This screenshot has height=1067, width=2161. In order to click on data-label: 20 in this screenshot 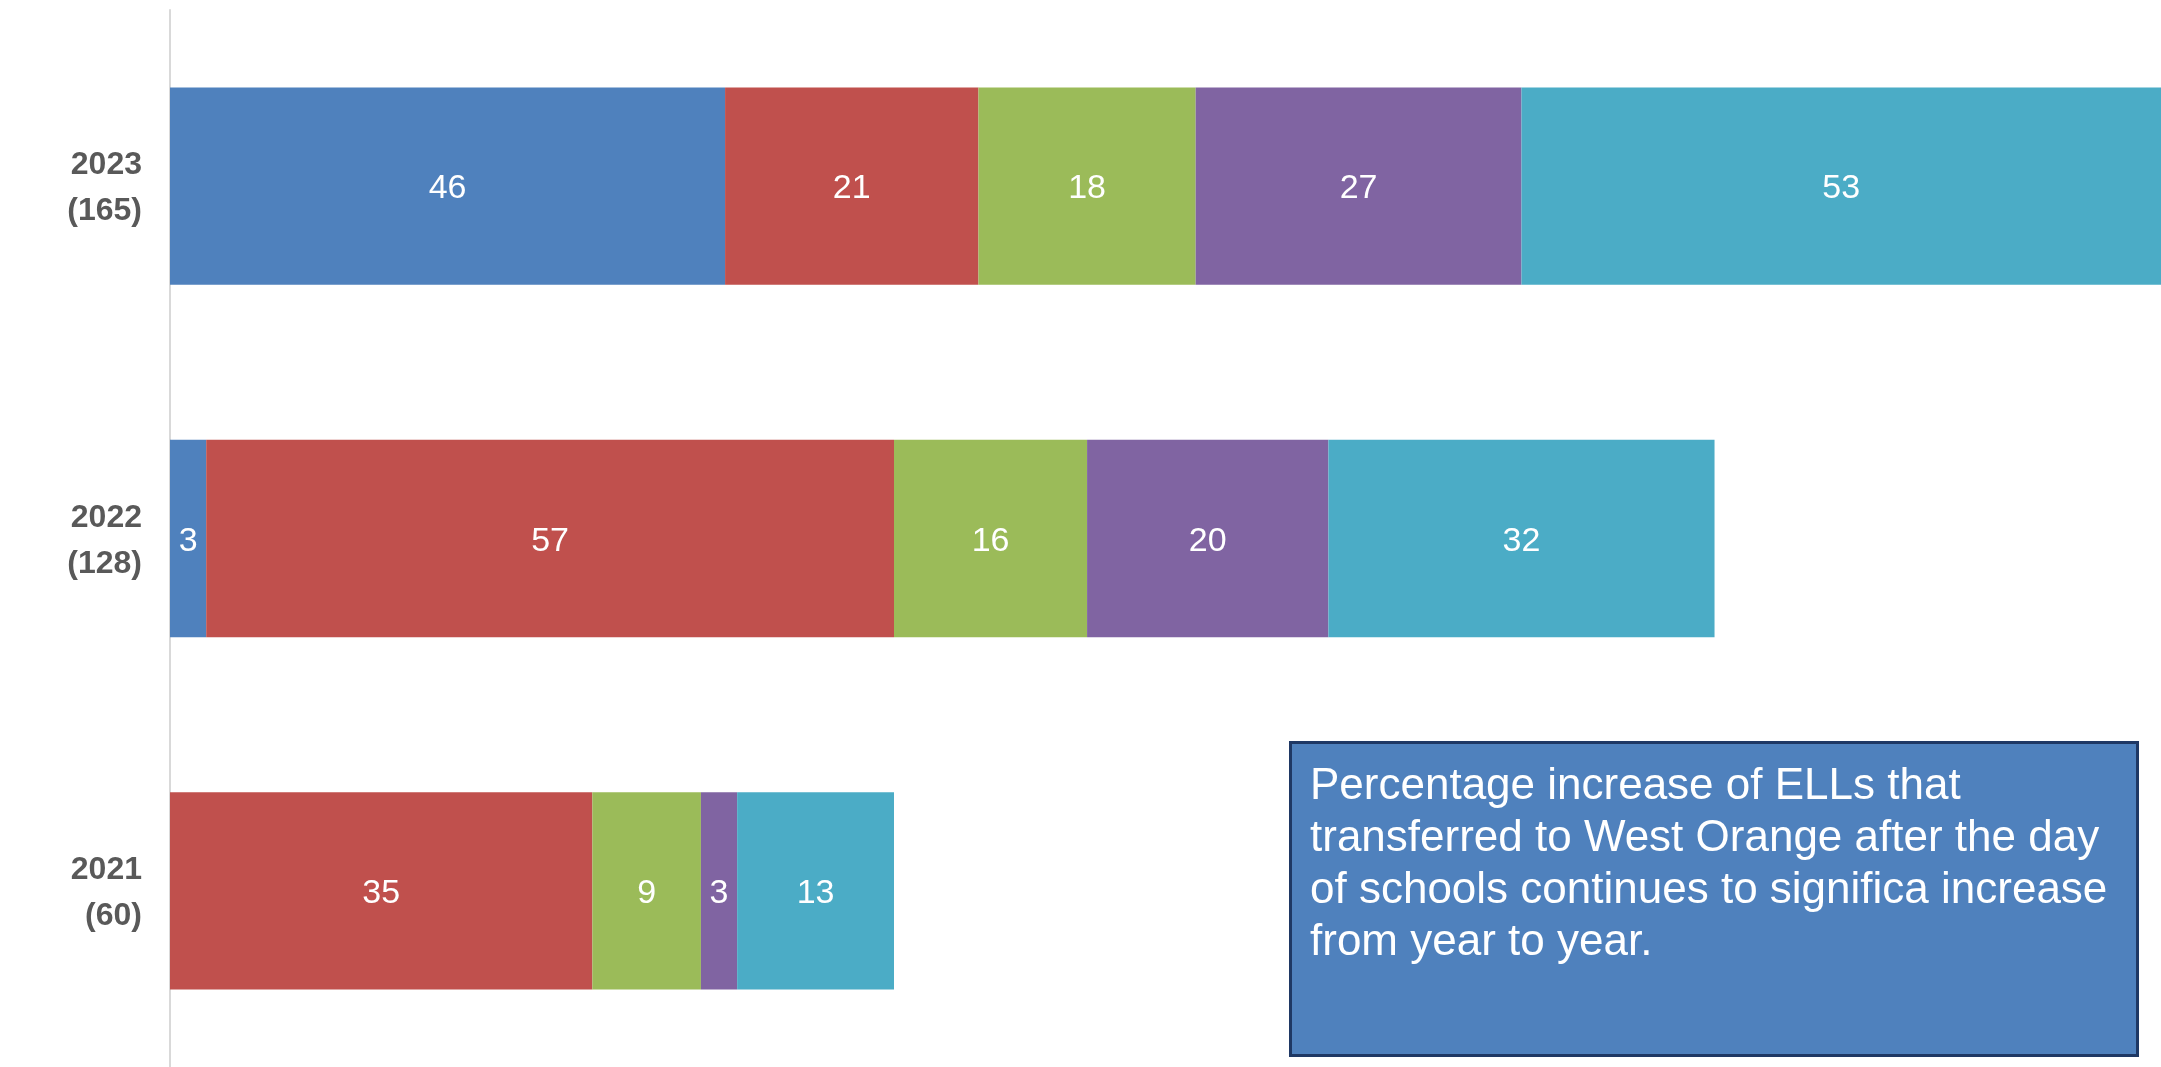, I will do `click(1207, 538)`.